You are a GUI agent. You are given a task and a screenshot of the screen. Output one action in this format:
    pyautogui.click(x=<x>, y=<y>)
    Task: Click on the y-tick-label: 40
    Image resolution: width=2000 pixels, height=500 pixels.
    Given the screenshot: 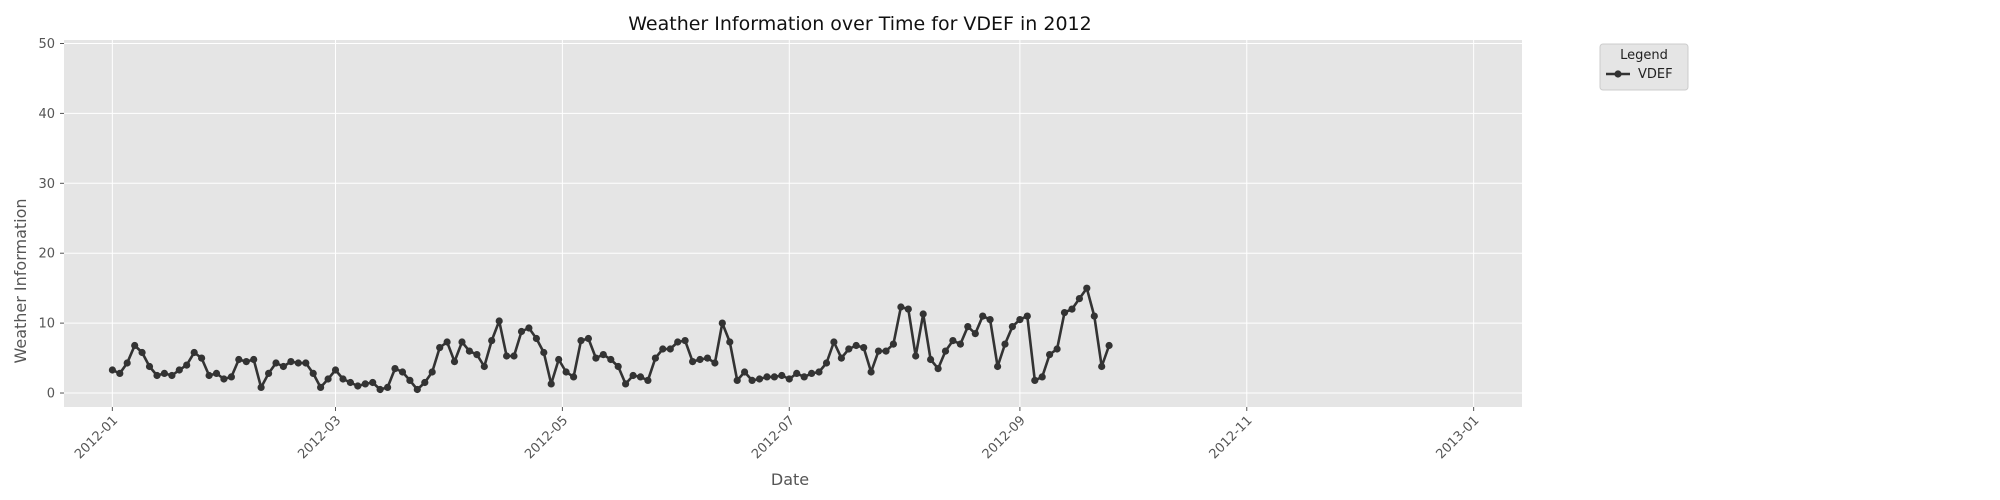 What is the action you would take?
    pyautogui.click(x=46, y=114)
    